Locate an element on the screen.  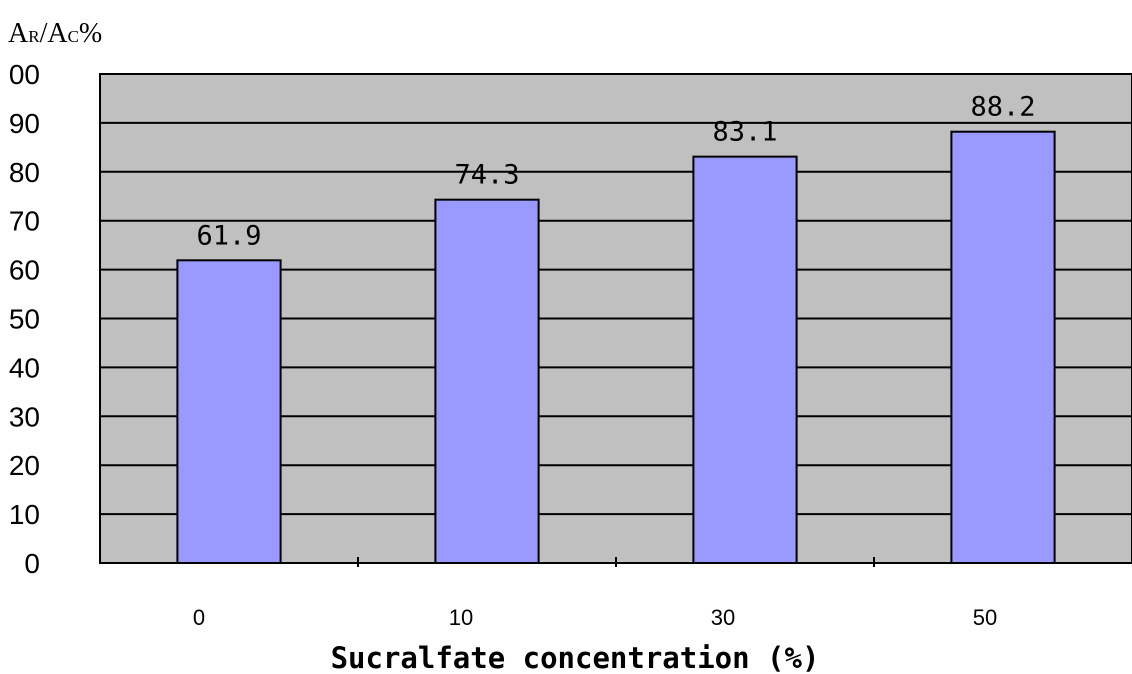
data-label: 88.2 is located at coordinates (1002, 107).